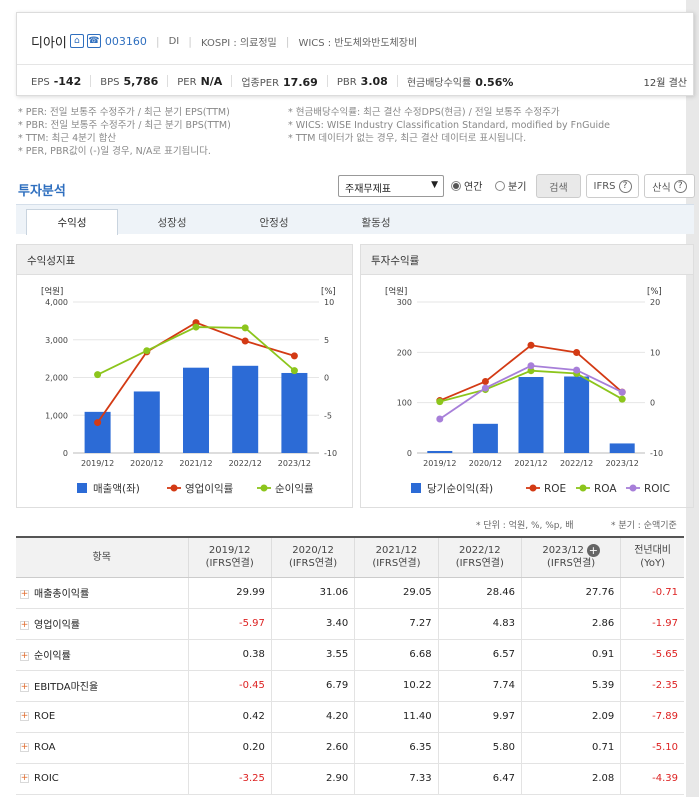 This screenshot has width=699, height=797. Describe the element at coordinates (294, 463) in the screenshot. I see `x-tick-label: 2023/12` at that location.